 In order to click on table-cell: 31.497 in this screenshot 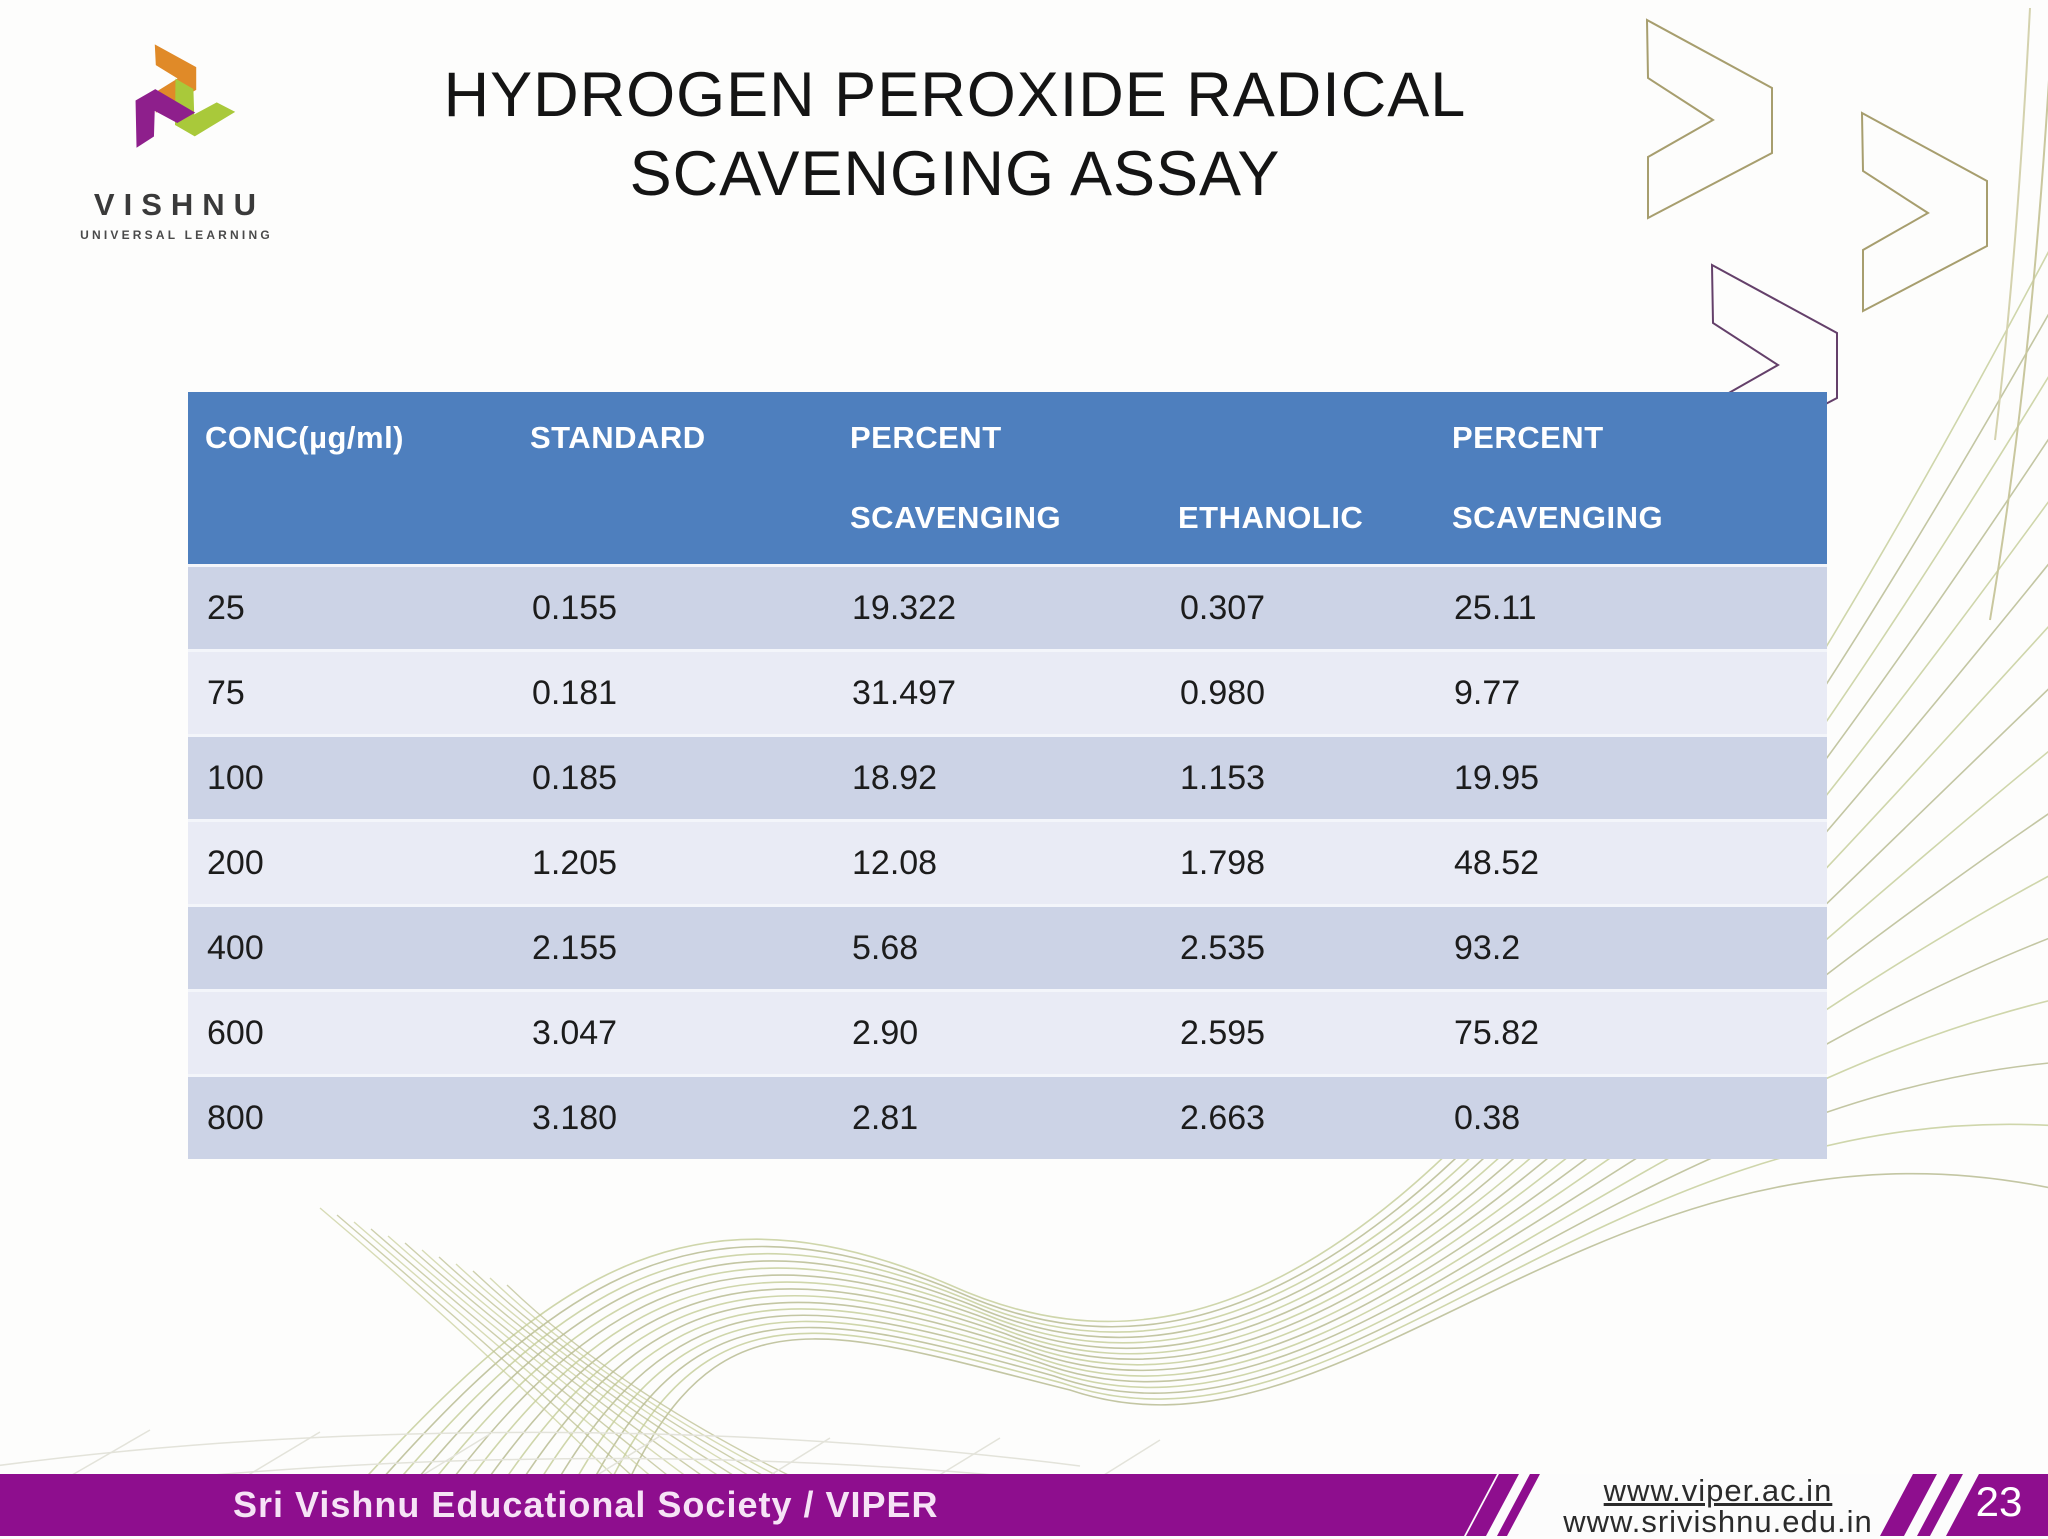, I will do `click(997, 692)`.